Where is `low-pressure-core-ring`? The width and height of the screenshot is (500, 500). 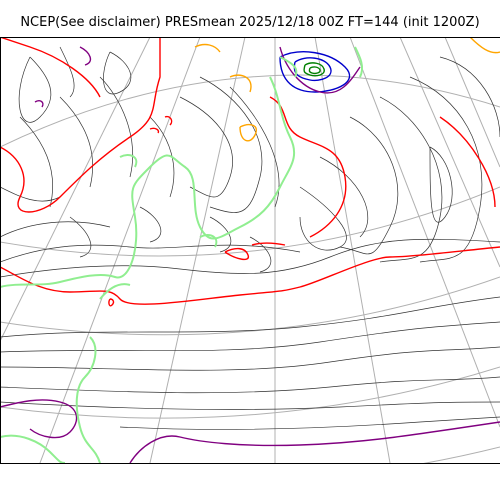 low-pressure-core-ring is located at coordinates (314, 69).